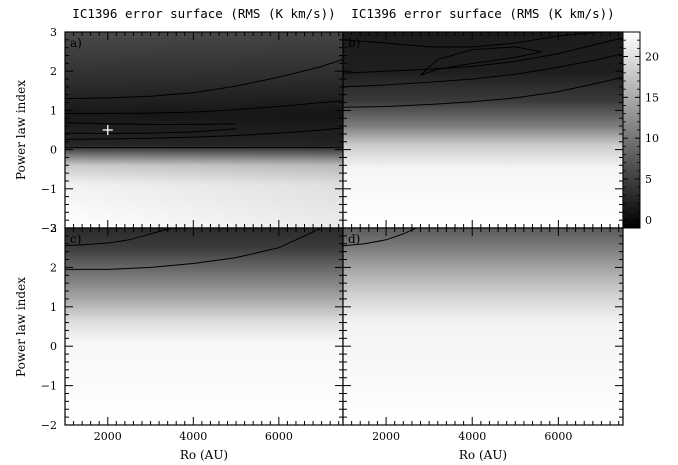 This screenshot has height=465, width=678. Describe the element at coordinates (354, 239) in the screenshot. I see `panel-label: d)` at that location.